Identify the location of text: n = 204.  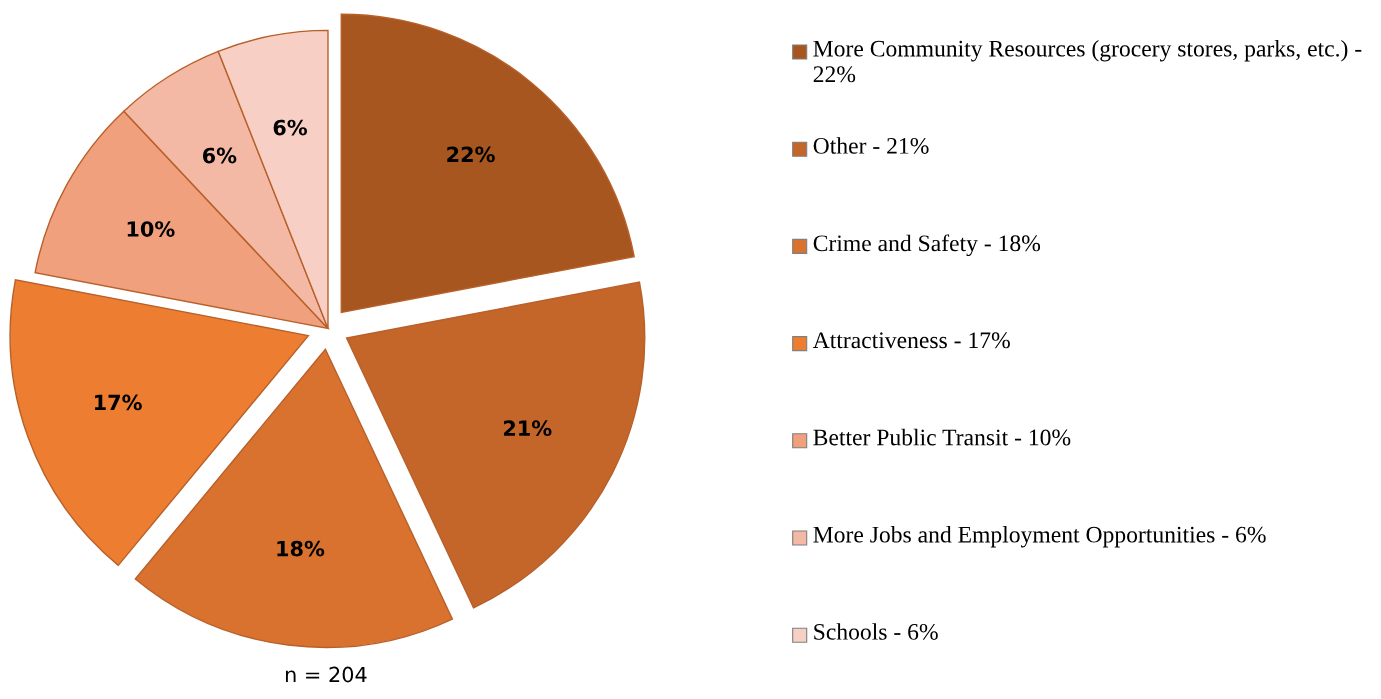
(326, 674).